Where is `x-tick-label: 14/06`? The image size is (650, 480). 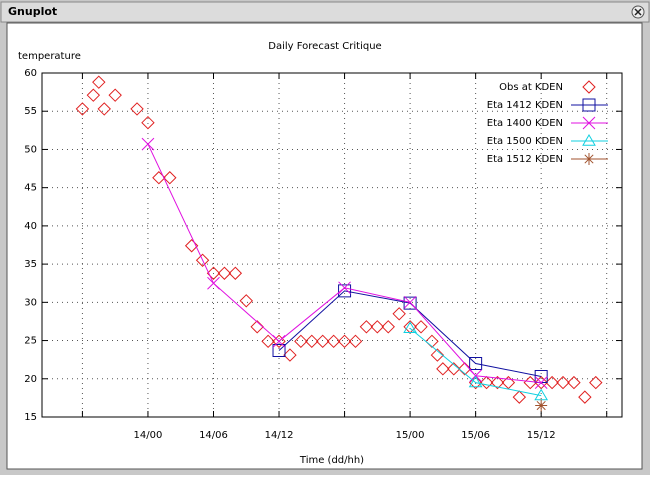
x-tick-label: 14/06 is located at coordinates (213, 435).